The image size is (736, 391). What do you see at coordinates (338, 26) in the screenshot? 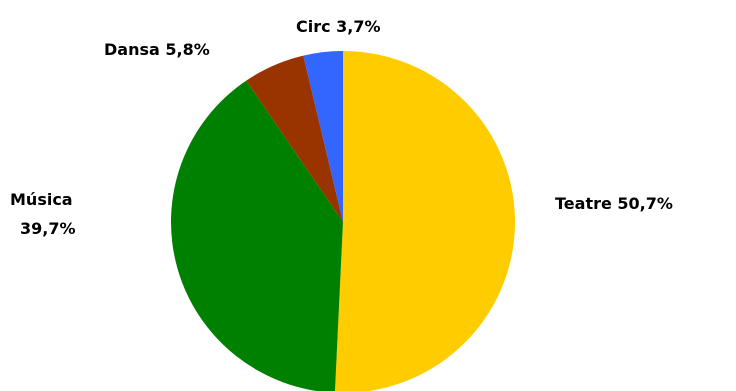
I see `slice-label-circ: Circ 3,7%` at bounding box center [338, 26].